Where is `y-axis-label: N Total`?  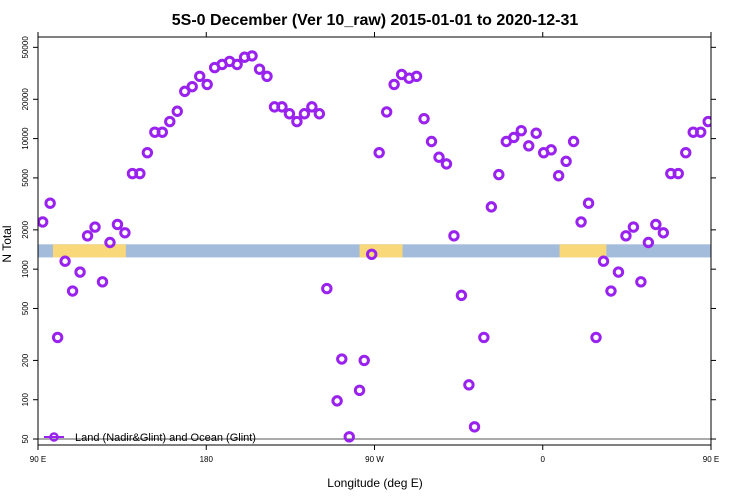 y-axis-label: N Total is located at coordinates (7, 243).